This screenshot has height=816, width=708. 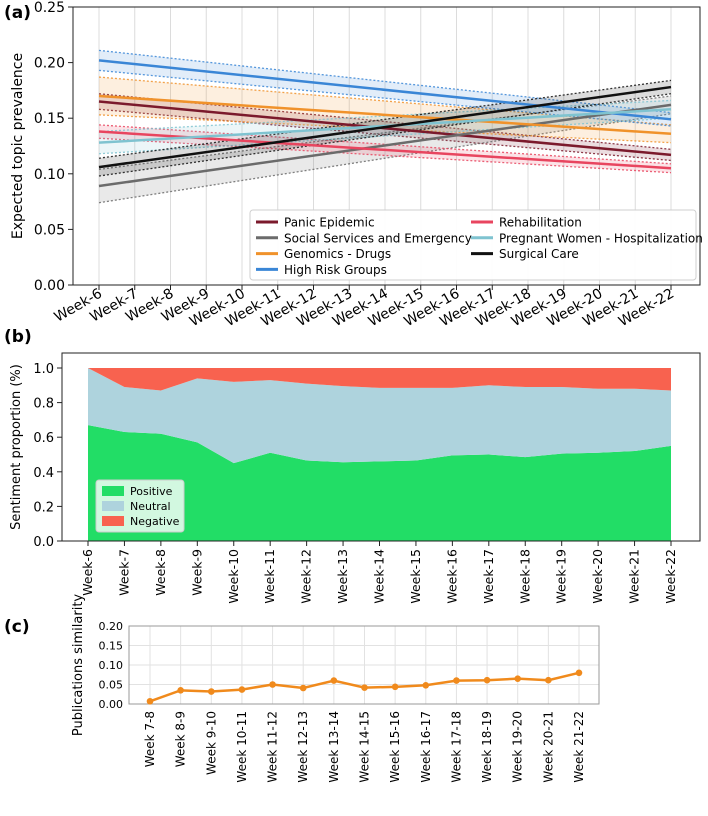 What do you see at coordinates (43, 369) in the screenshot?
I see `panel-b-y-tick-label: 1.0` at bounding box center [43, 369].